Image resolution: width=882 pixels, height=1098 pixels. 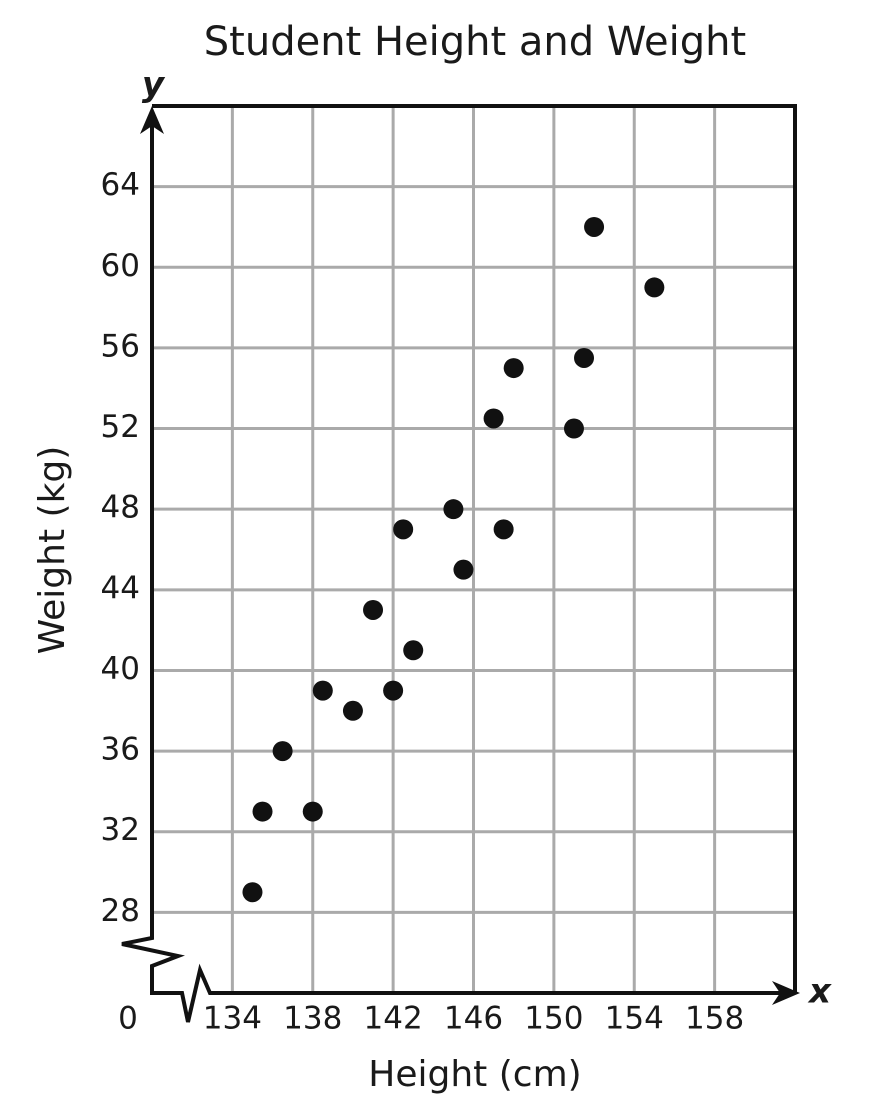 I want to click on y-tick-label: 64, so click(x=120, y=185).